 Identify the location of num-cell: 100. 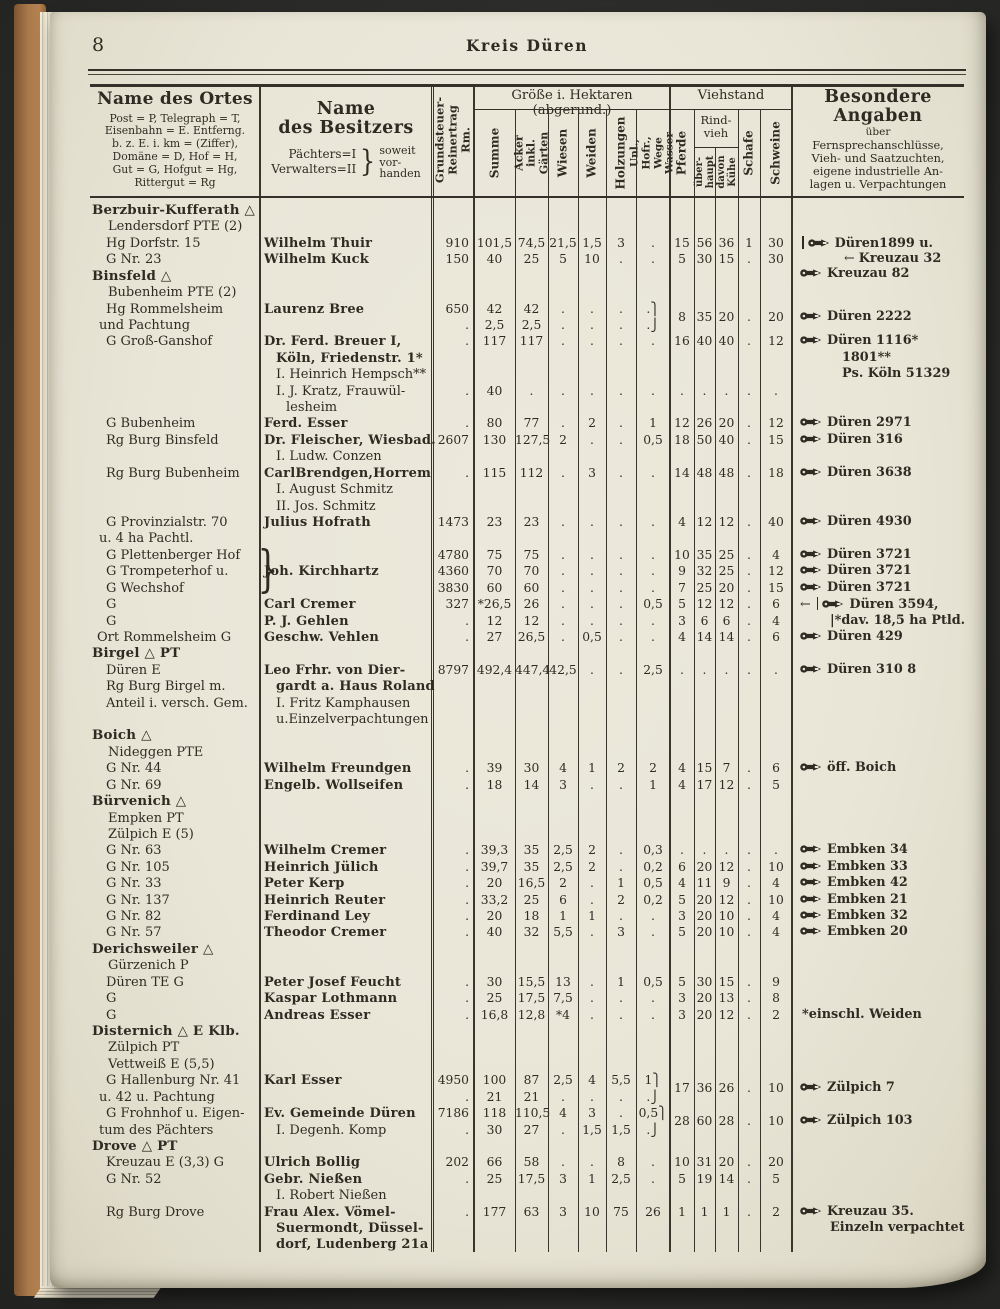
(494, 1080).